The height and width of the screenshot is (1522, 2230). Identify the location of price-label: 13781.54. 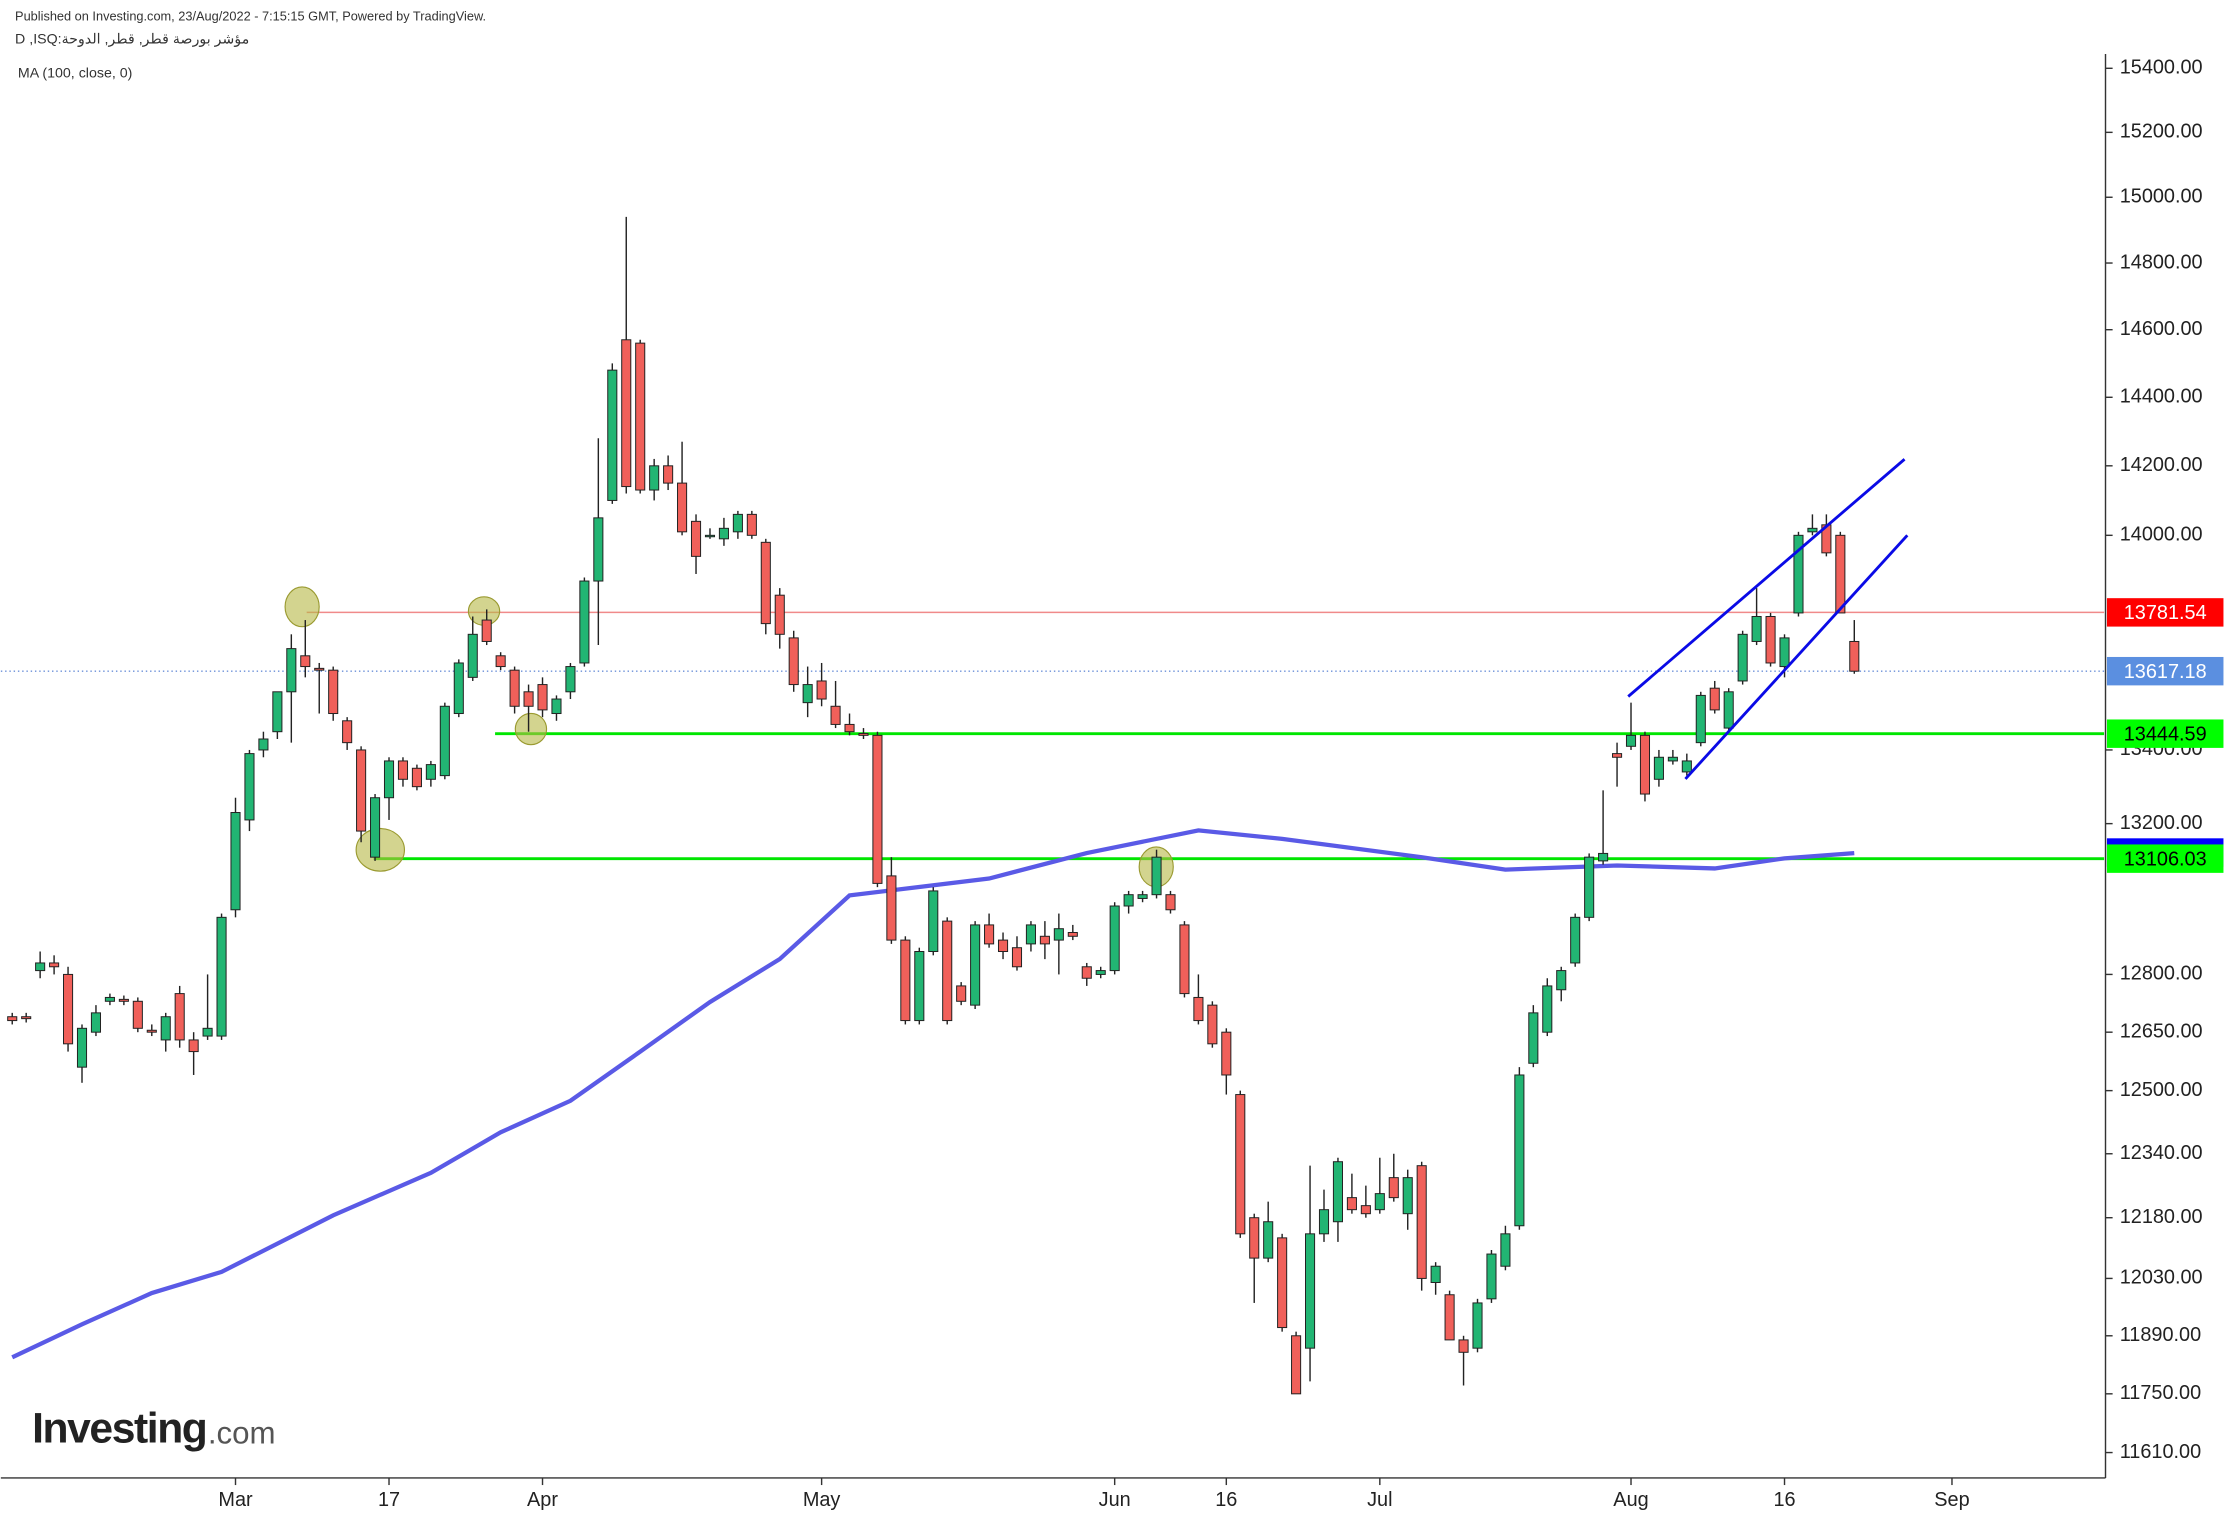
(2165, 613).